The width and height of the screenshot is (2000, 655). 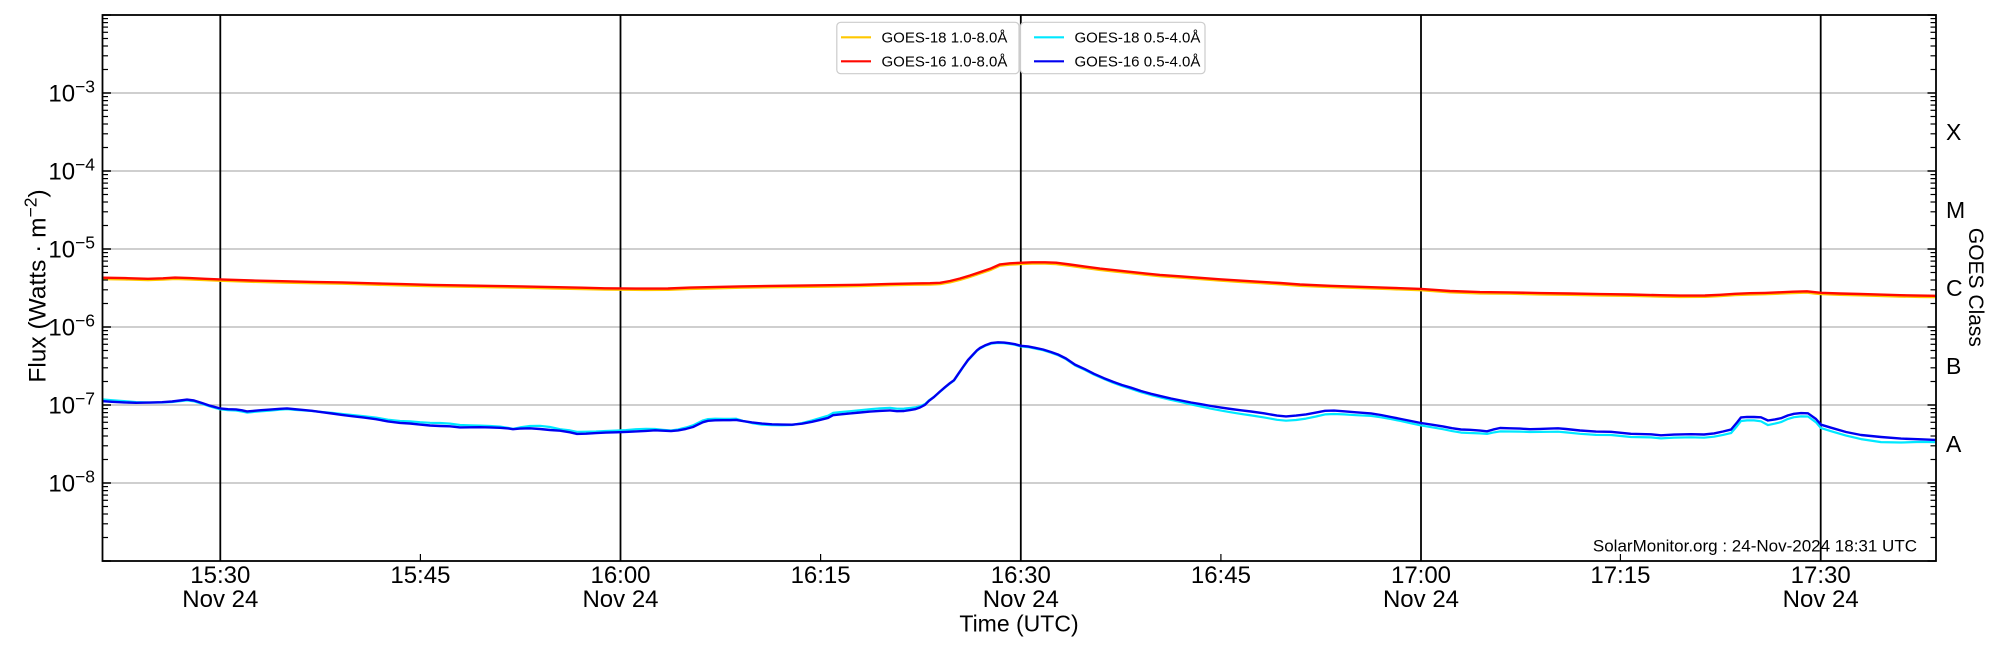 I want to click on svg-text: 16:30, so click(x=1021, y=575).